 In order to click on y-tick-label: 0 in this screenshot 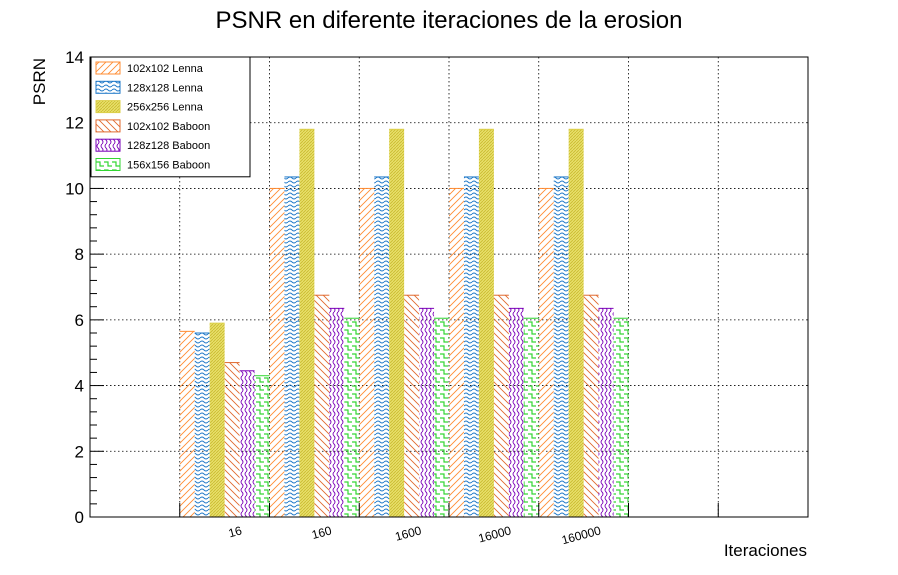, I will do `click(79, 517)`.